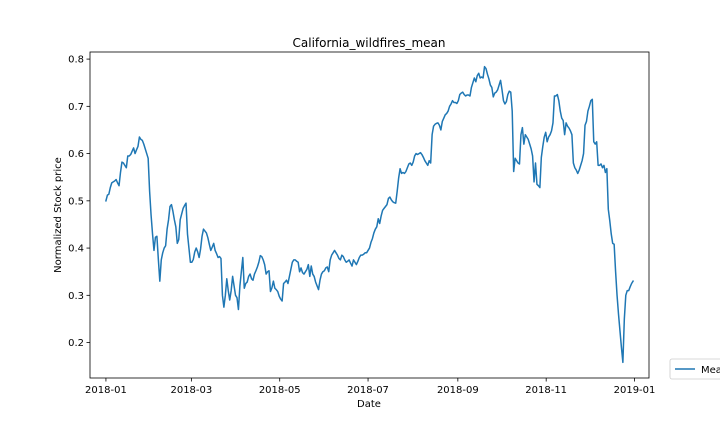 This screenshot has height=432, width=720. Describe the element at coordinates (76, 107) in the screenshot. I see `y-tick-label: 0.7` at that location.